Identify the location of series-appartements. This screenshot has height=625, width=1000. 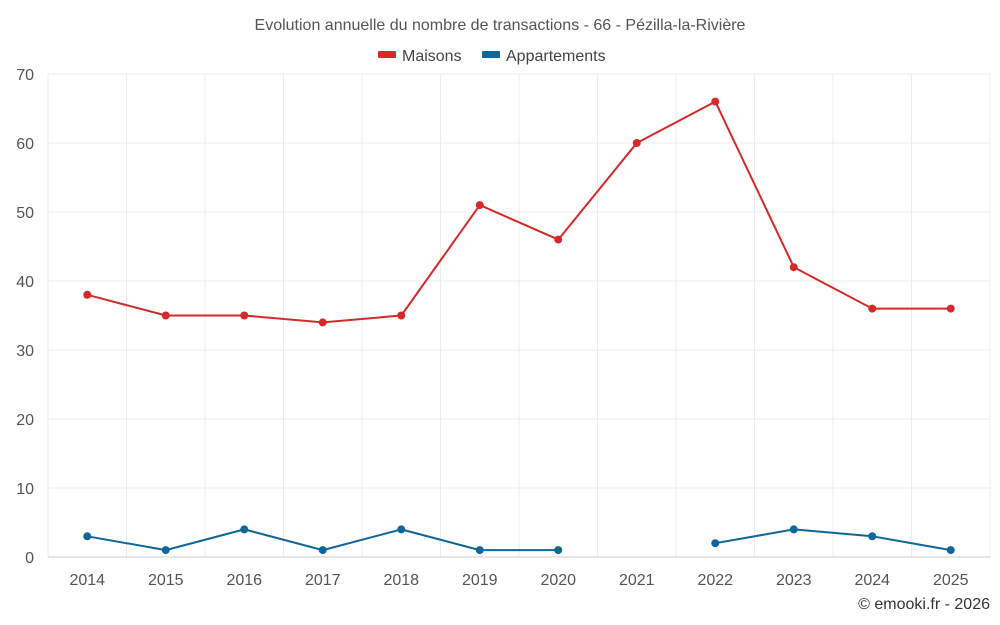
(519, 540).